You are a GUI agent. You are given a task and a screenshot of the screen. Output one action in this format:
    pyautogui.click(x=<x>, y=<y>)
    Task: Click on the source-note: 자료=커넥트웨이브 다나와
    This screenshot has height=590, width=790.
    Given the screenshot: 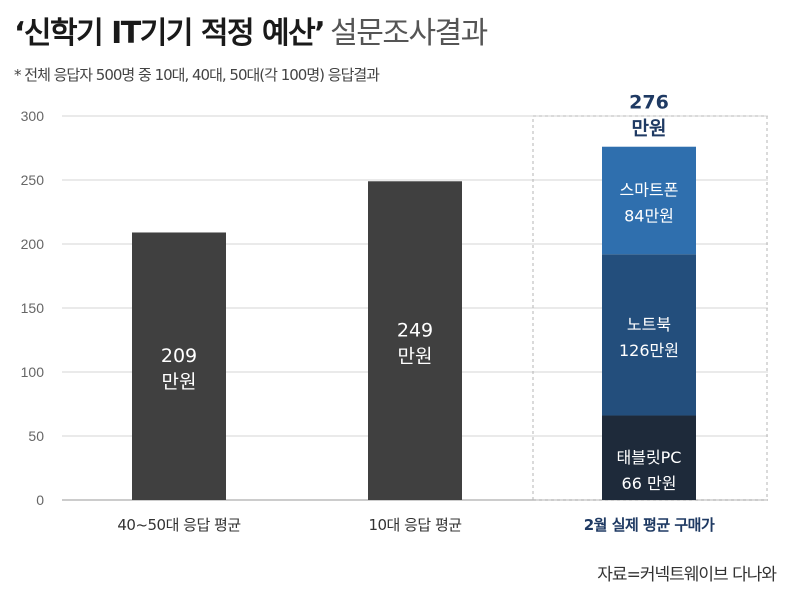 What is the action you would take?
    pyautogui.click(x=687, y=575)
    